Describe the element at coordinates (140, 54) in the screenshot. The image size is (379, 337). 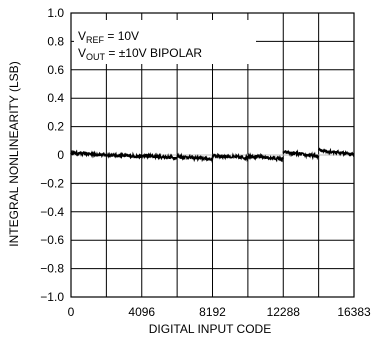
I see `annotation-vout: VOUT = ±10V BIPOLAR` at that location.